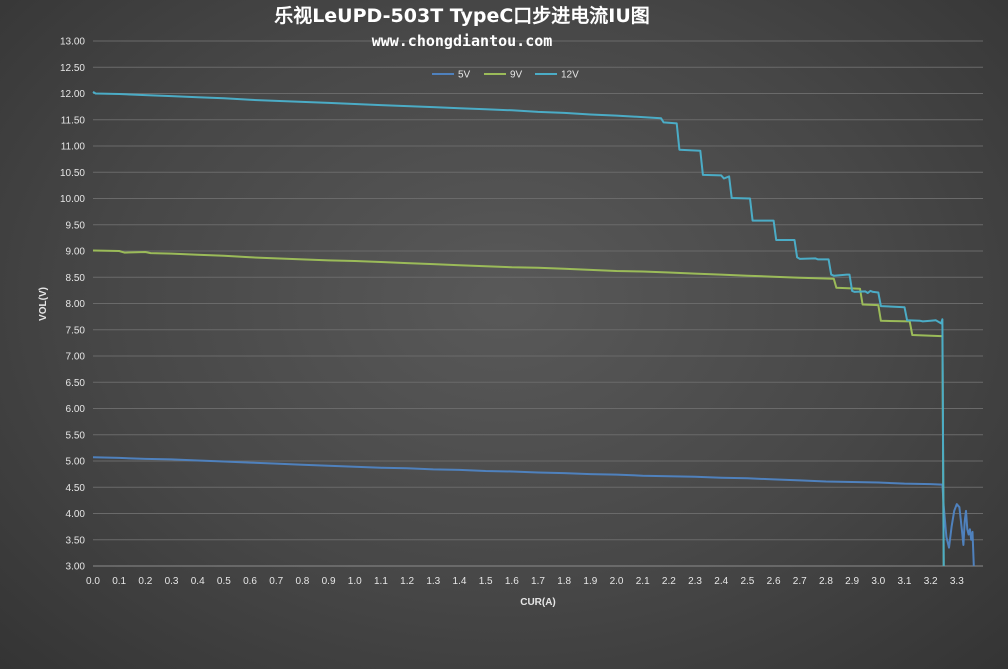 Image resolution: width=1008 pixels, height=669 pixels. Describe the element at coordinates (76, 383) in the screenshot. I see `y-tick-label: 6.50` at that location.